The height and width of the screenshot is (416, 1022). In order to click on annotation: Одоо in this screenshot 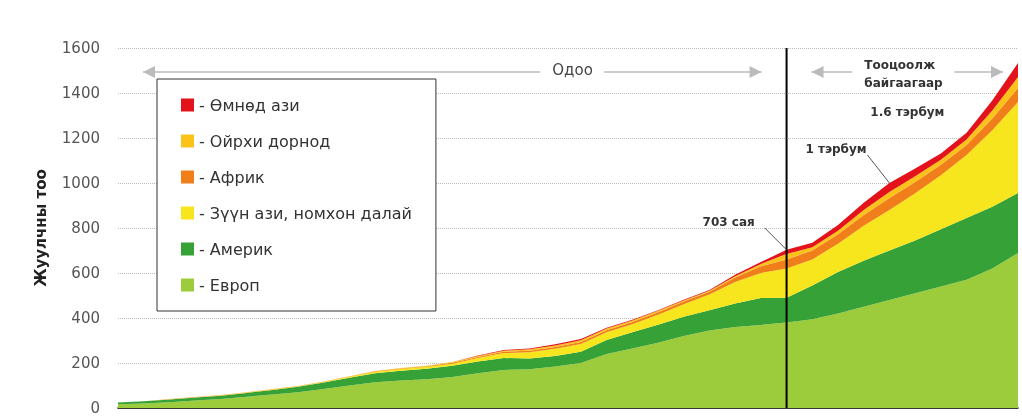, I will do `click(572, 69)`.